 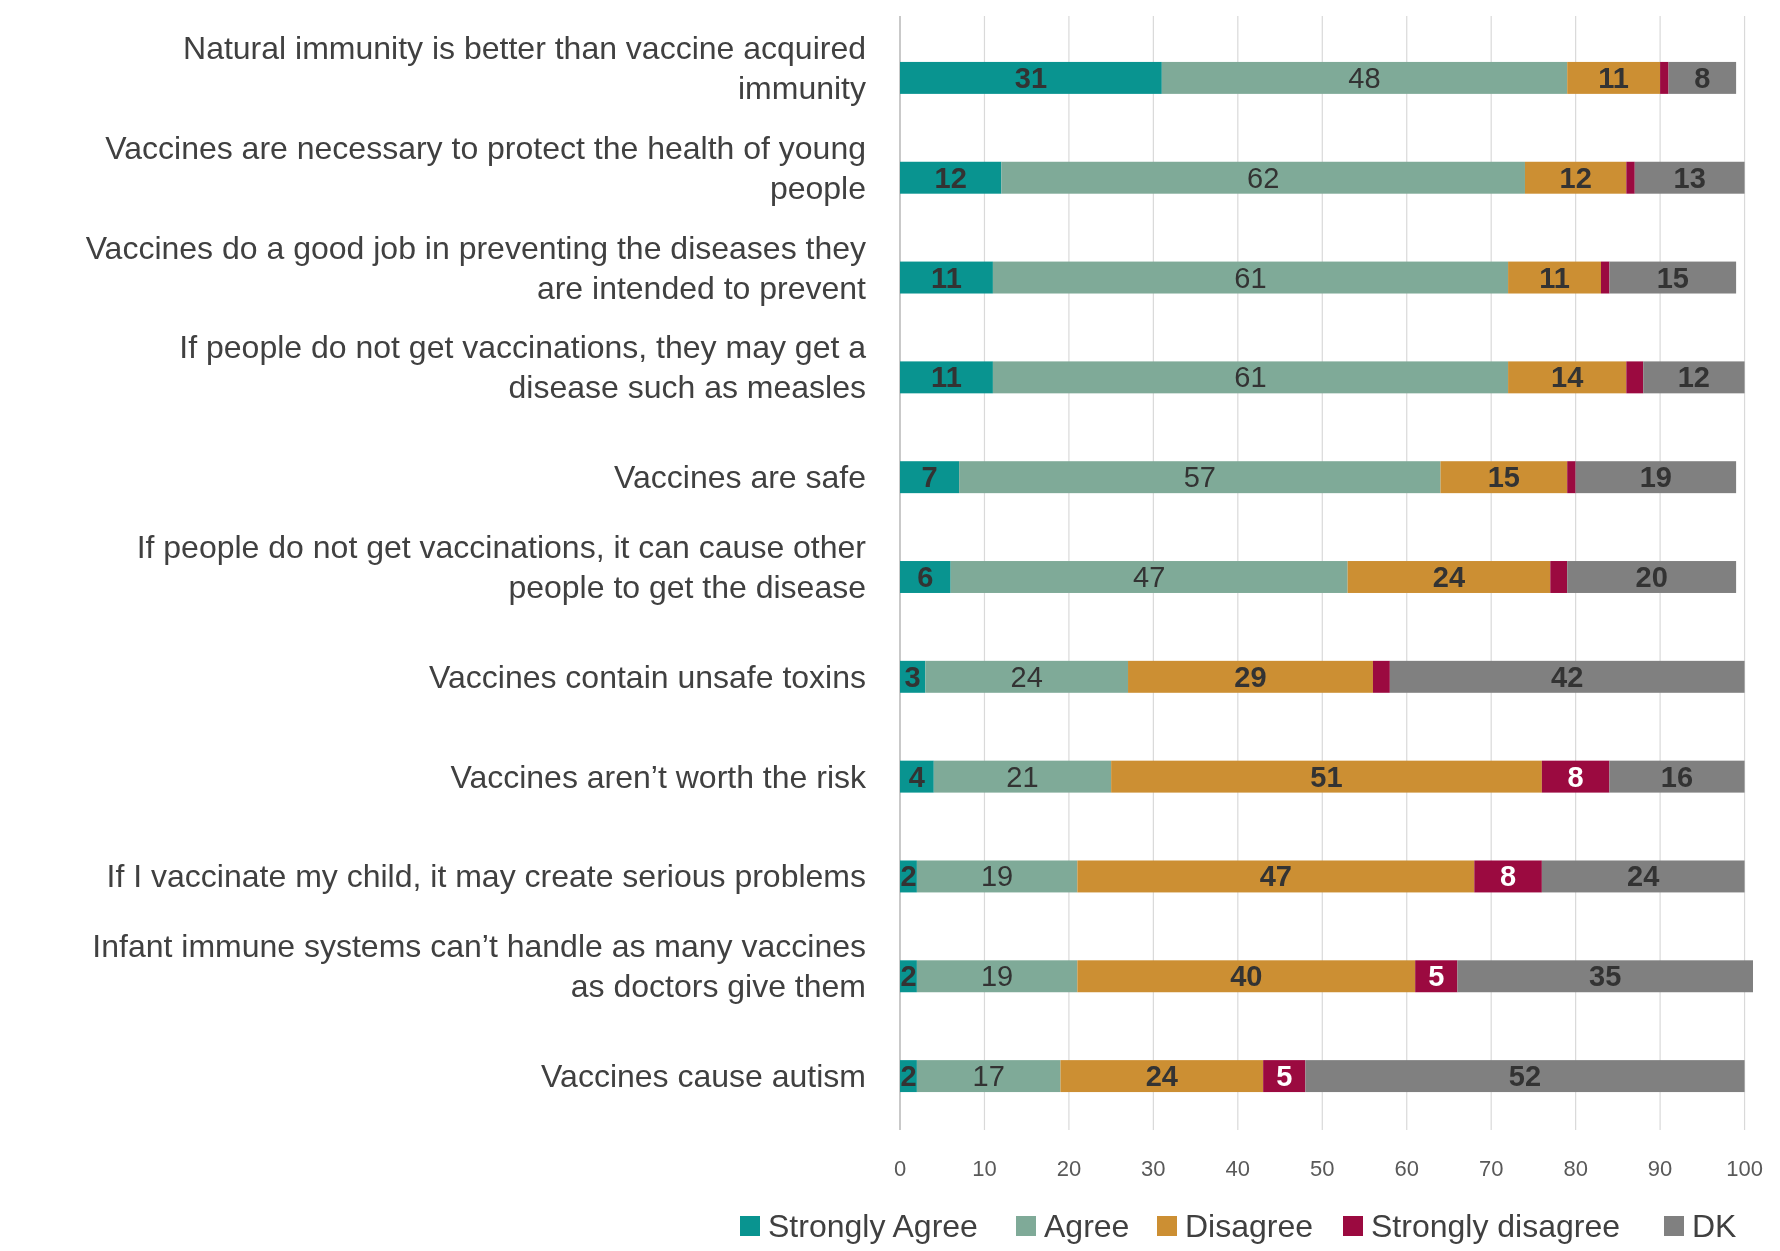 What do you see at coordinates (1406, 1168) in the screenshot?
I see `x-tick-label: 60` at bounding box center [1406, 1168].